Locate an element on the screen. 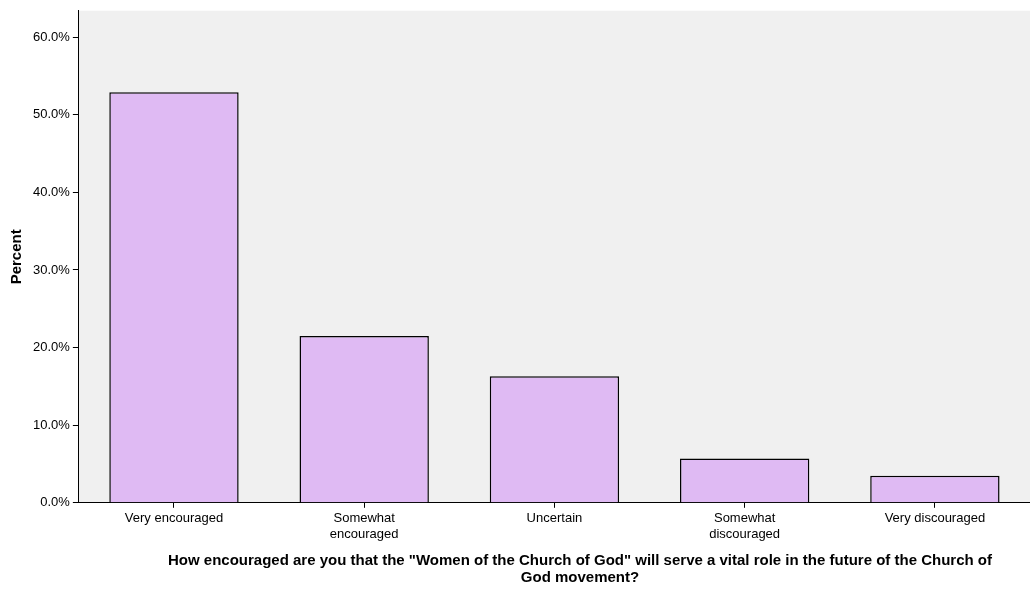 Image resolution: width=1030 pixels, height=592 pixels. y-tick-label: 0.0% is located at coordinates (55, 502).